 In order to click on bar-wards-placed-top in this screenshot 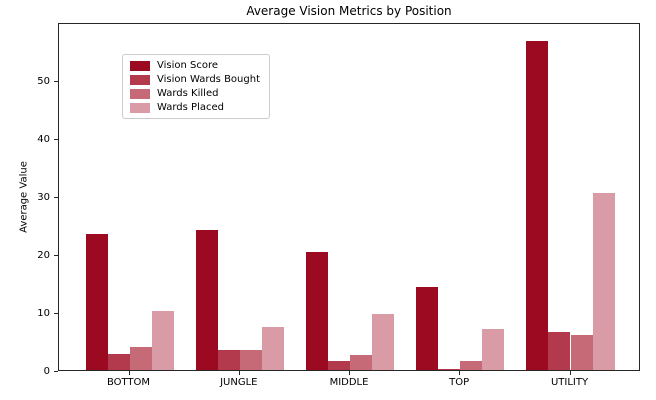, I will do `click(493, 349)`.